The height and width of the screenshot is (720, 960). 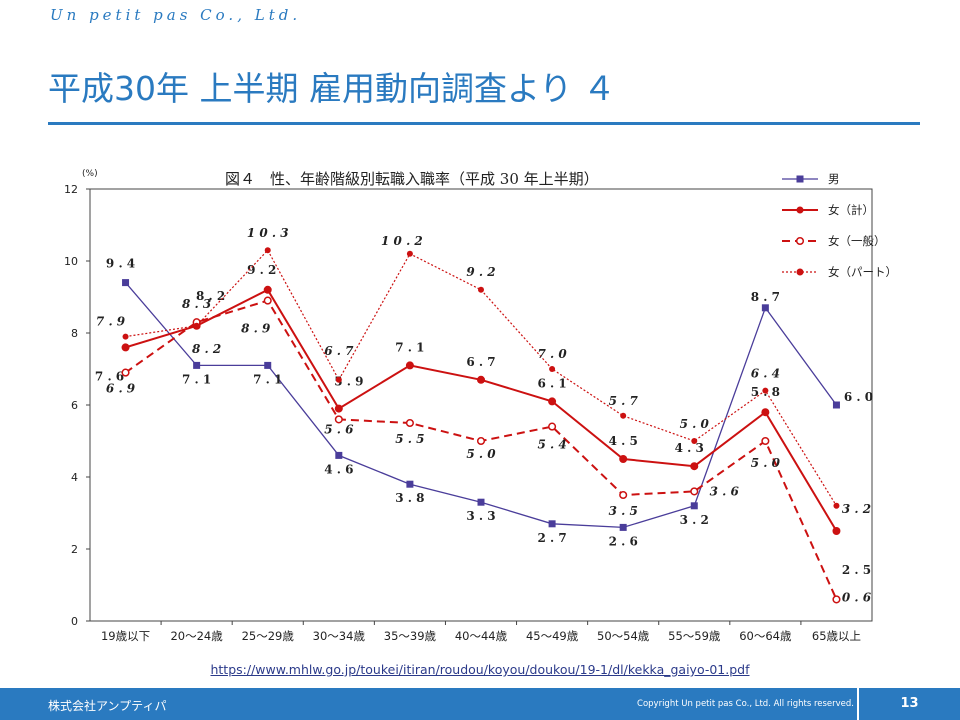 I want to click on data-label: 8 . 7, so click(x=765, y=297).